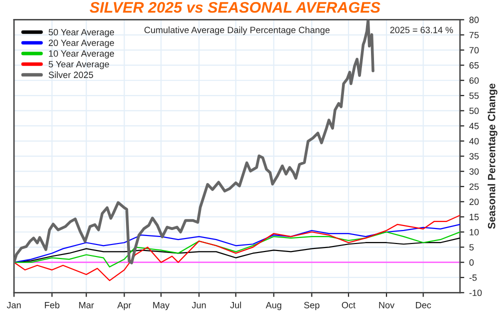 Image resolution: width=500 pixels, height=313 pixels. I want to click on y-tick-label: 70, so click(474, 50).